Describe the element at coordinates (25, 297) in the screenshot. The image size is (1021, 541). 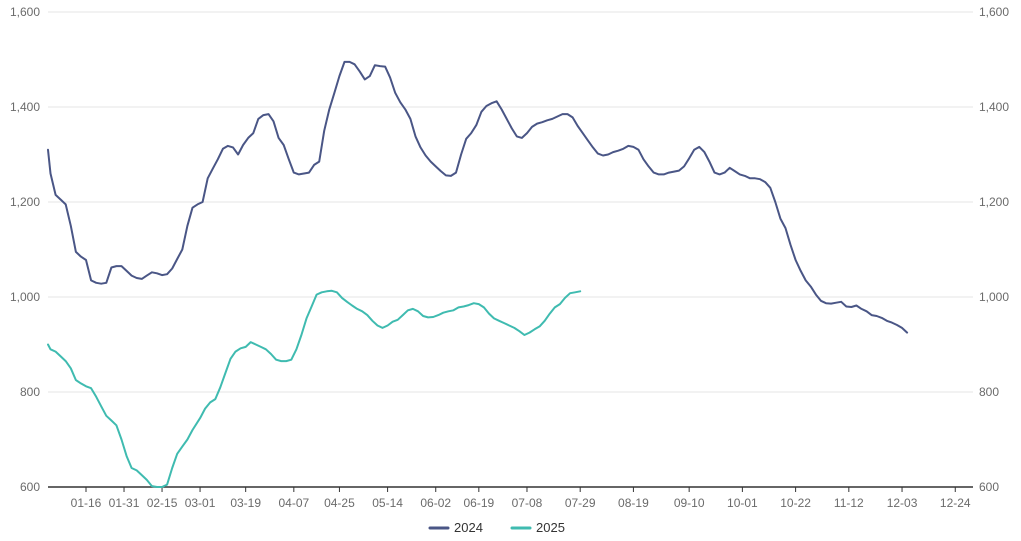
I see `y-tick-label-left: 1,000` at that location.